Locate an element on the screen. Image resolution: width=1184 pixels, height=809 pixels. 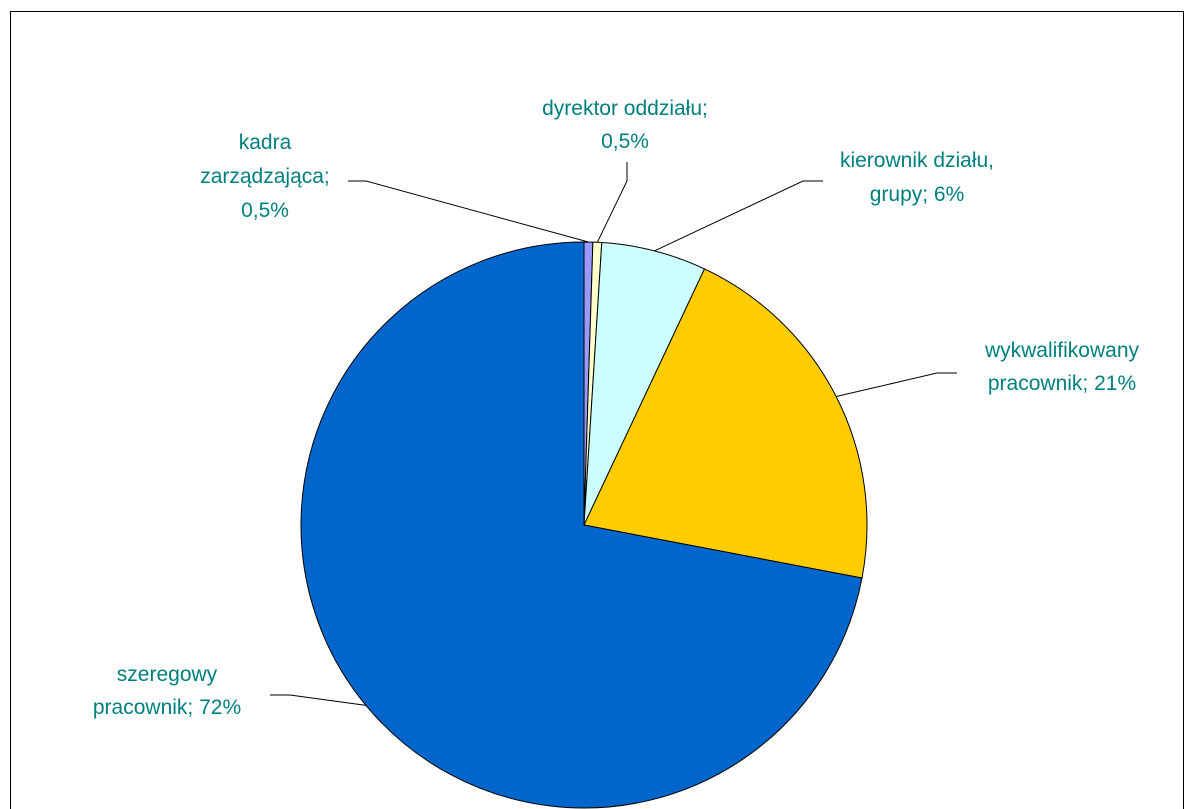
slice-label: kadra zarządzająca; 0,5% is located at coordinates (265, 176).